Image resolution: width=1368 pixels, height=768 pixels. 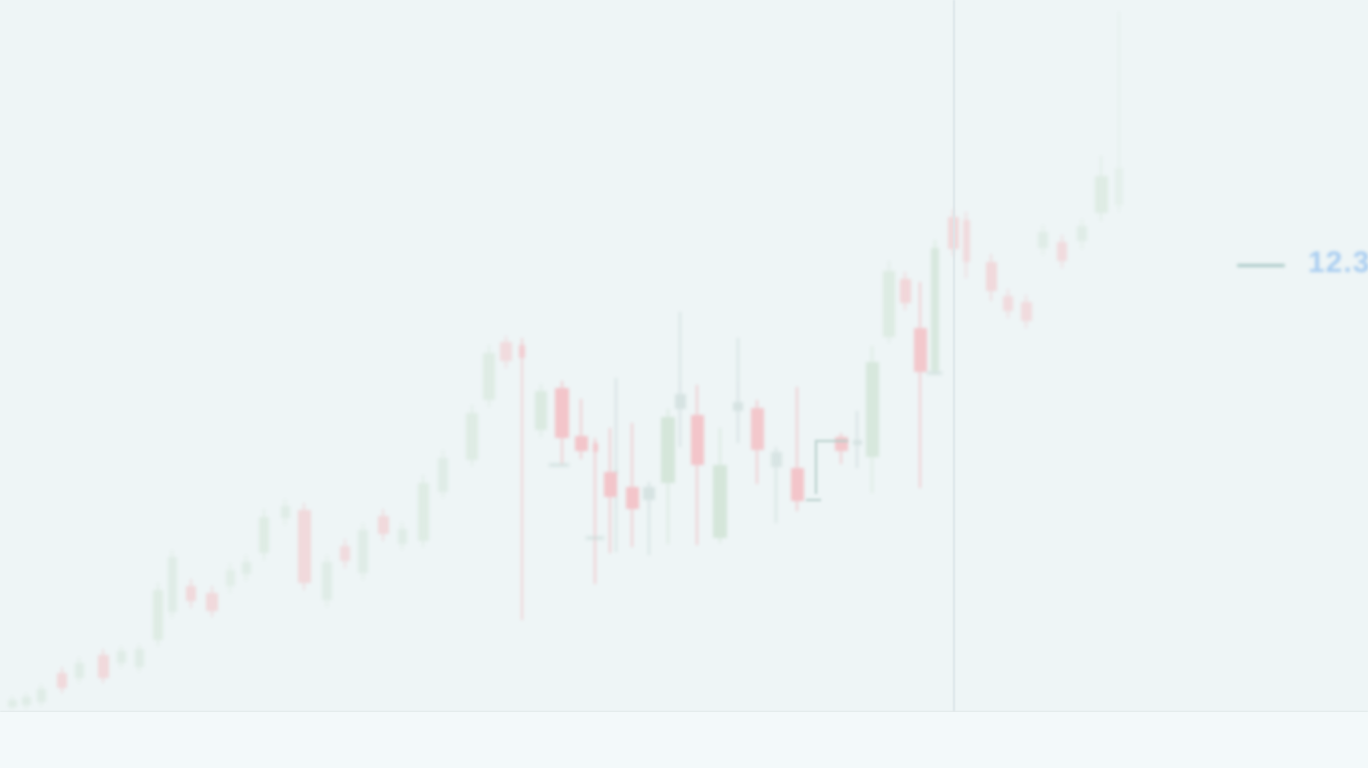 I want to click on bottom-axis-strip, so click(x=684, y=740).